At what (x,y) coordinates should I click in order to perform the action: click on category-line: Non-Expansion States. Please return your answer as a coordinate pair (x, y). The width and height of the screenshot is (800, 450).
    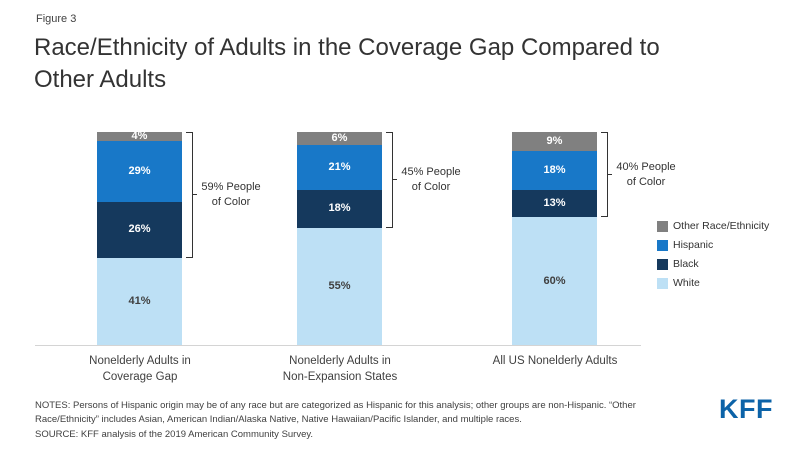
    Looking at the image, I should click on (340, 377).